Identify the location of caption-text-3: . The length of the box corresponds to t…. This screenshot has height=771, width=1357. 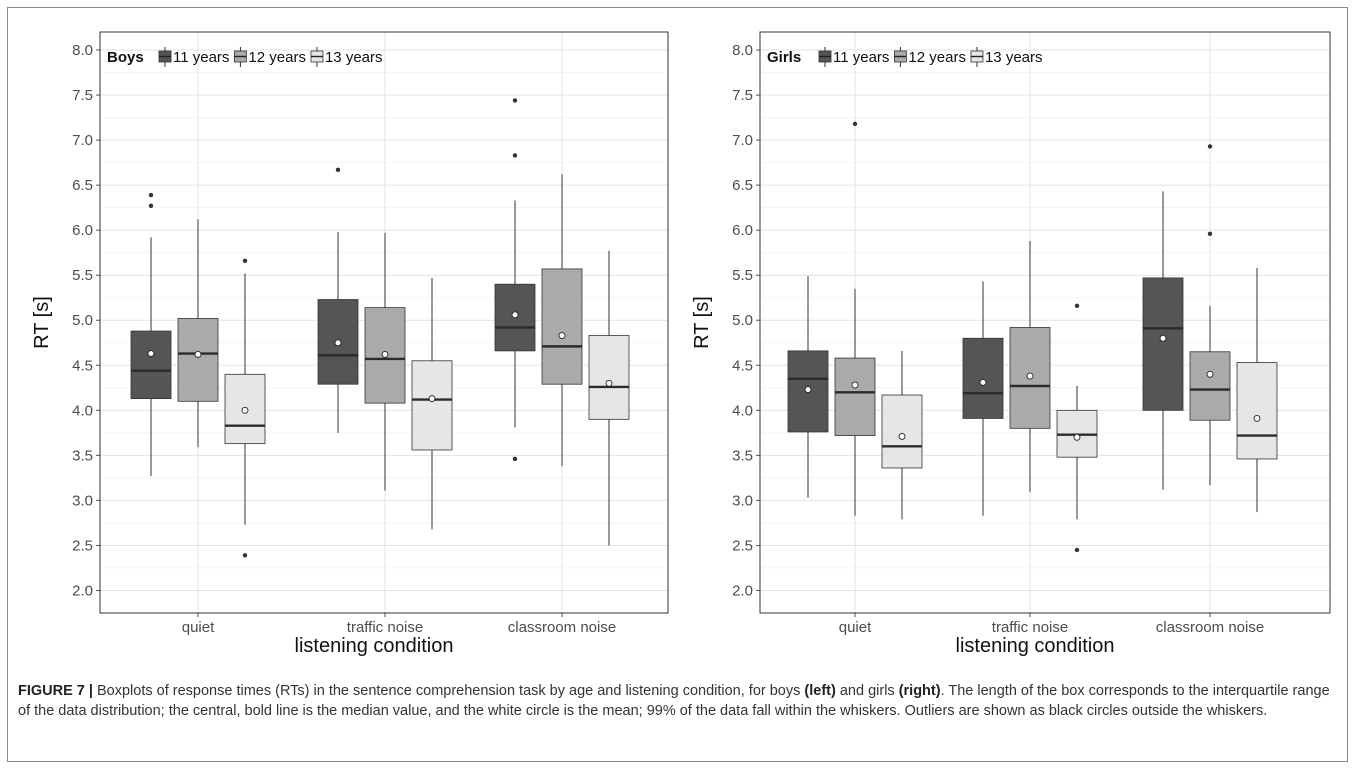
(674, 701).